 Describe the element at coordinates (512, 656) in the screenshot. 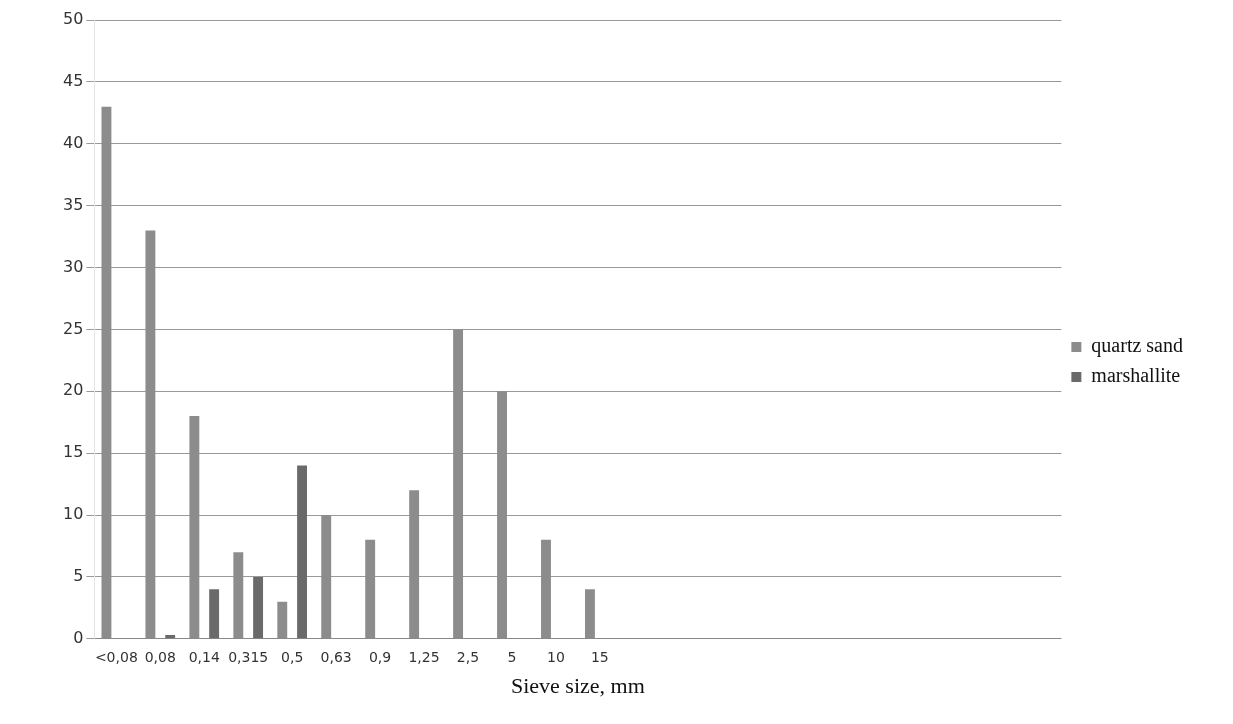

I see `x-tick-label: 5` at that location.